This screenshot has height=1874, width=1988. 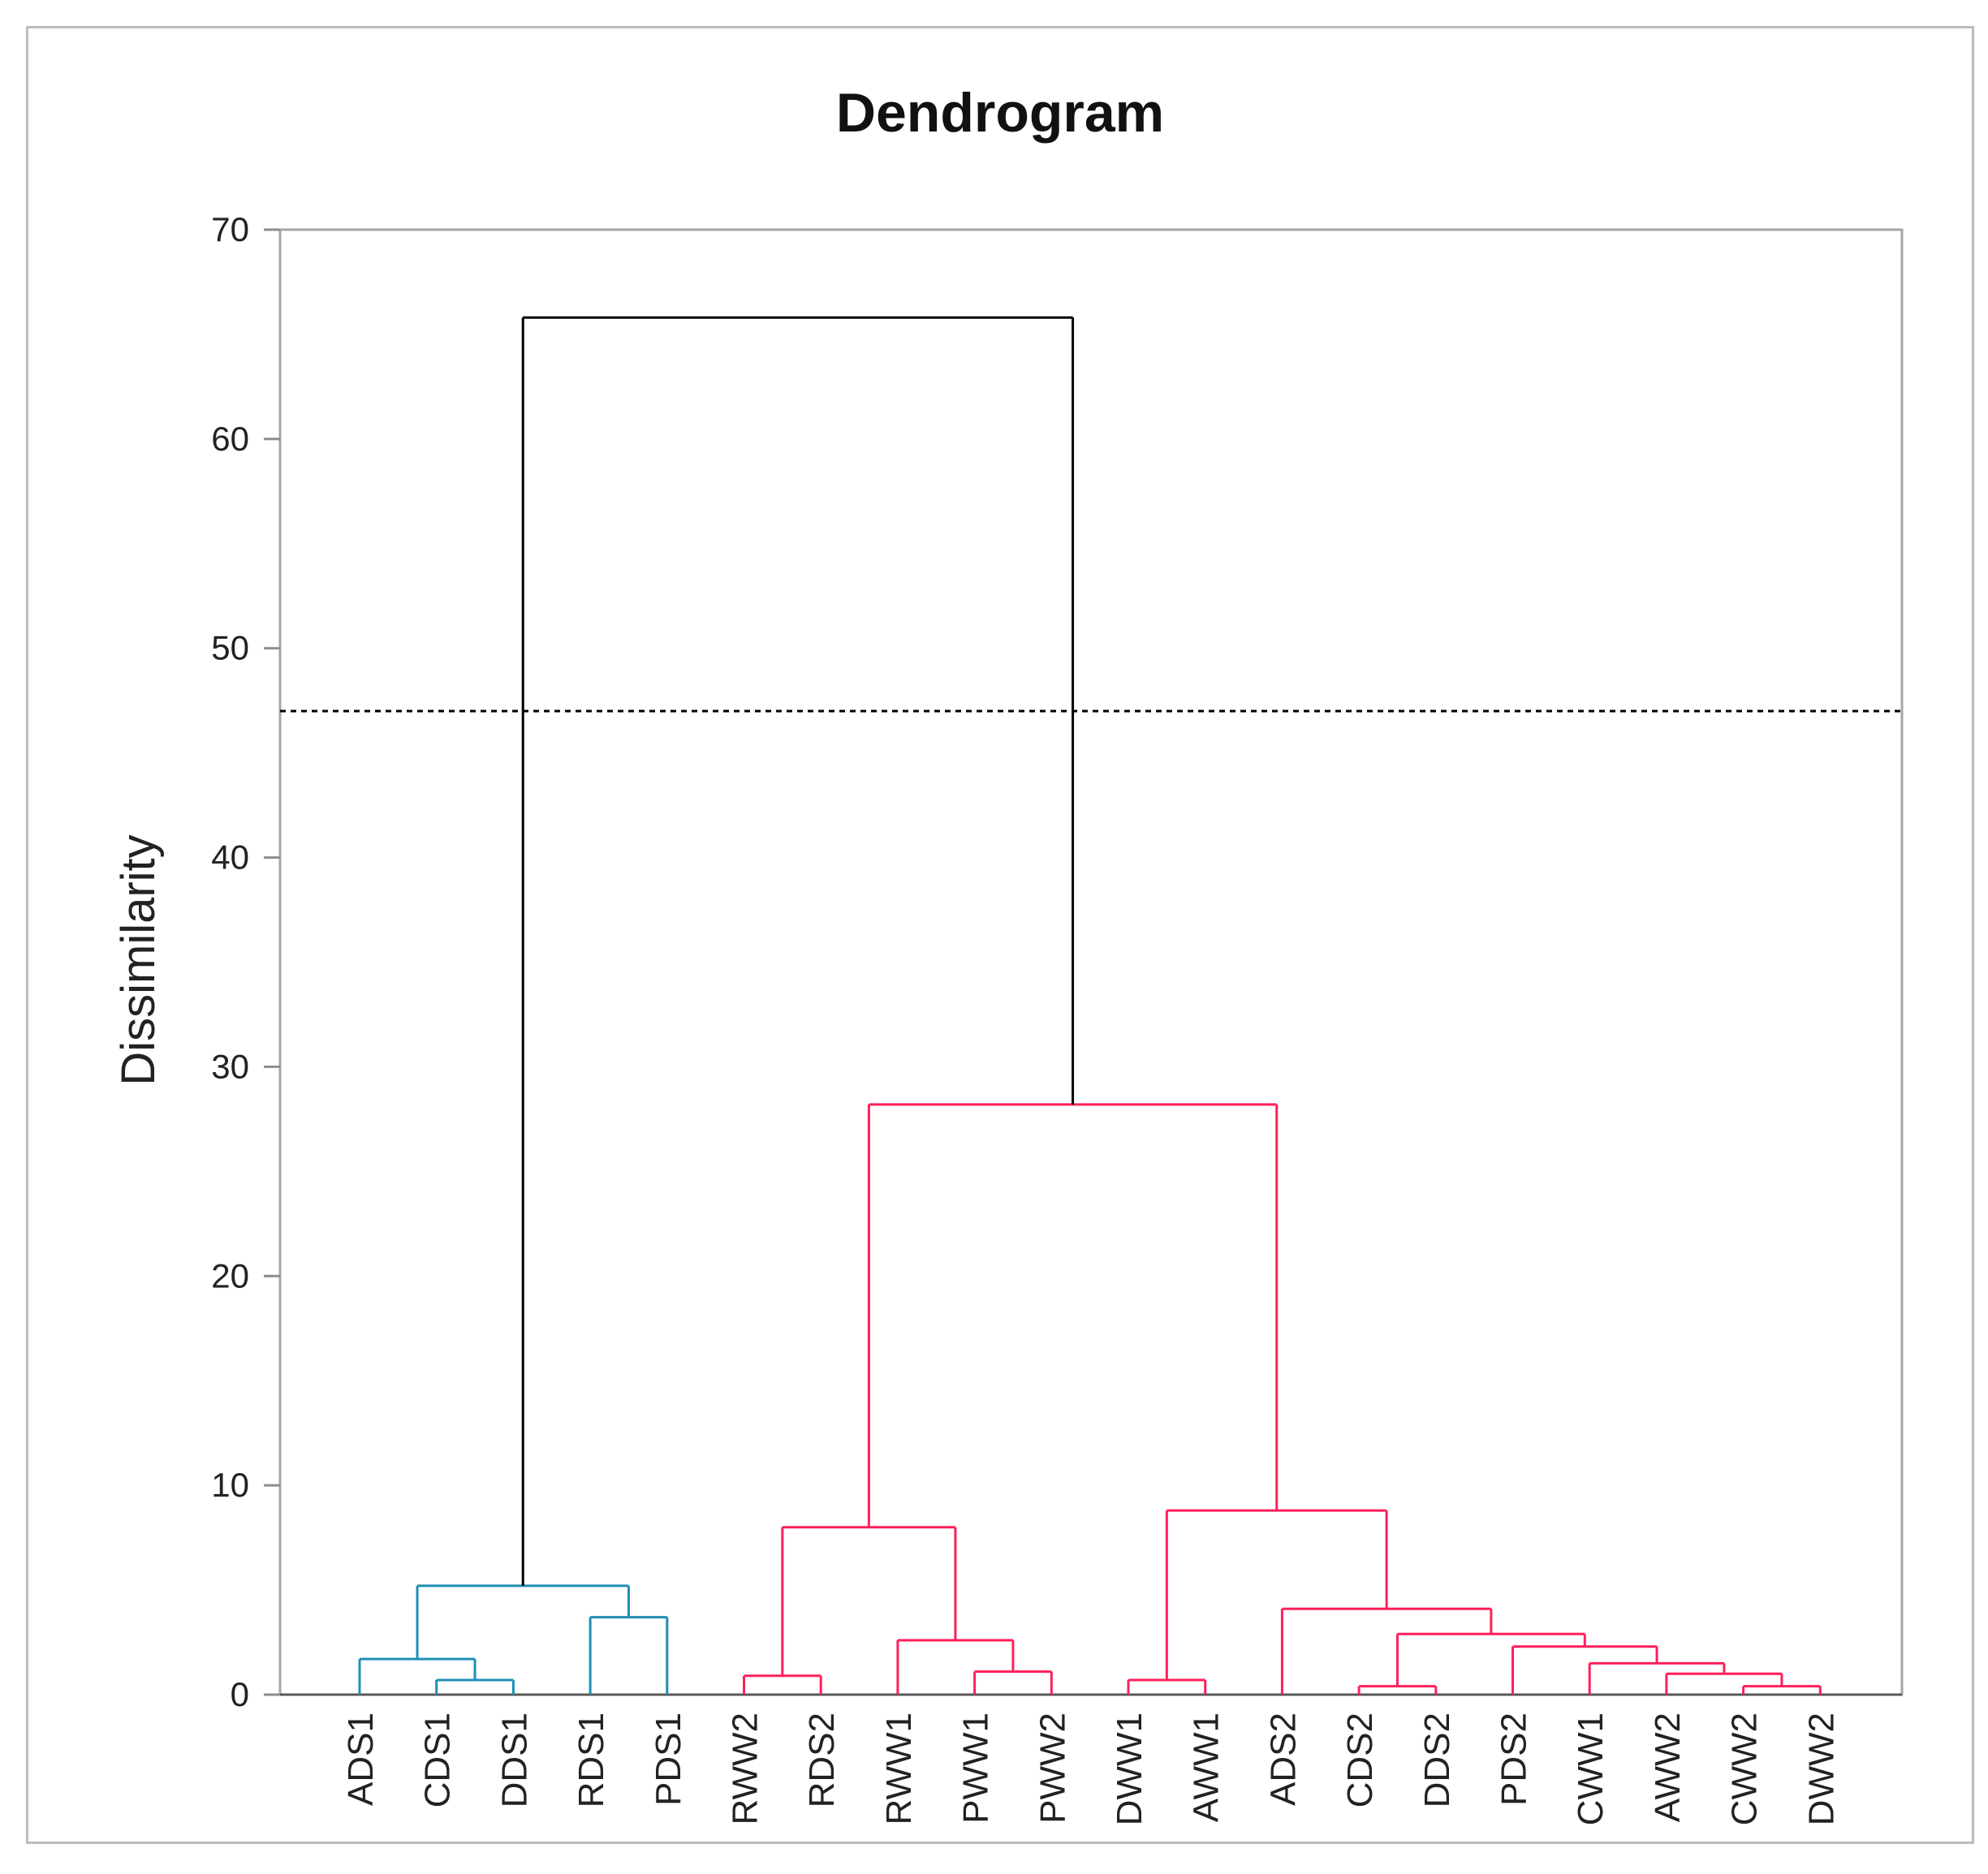 I want to click on y-tick-label: 50, so click(x=230, y=648).